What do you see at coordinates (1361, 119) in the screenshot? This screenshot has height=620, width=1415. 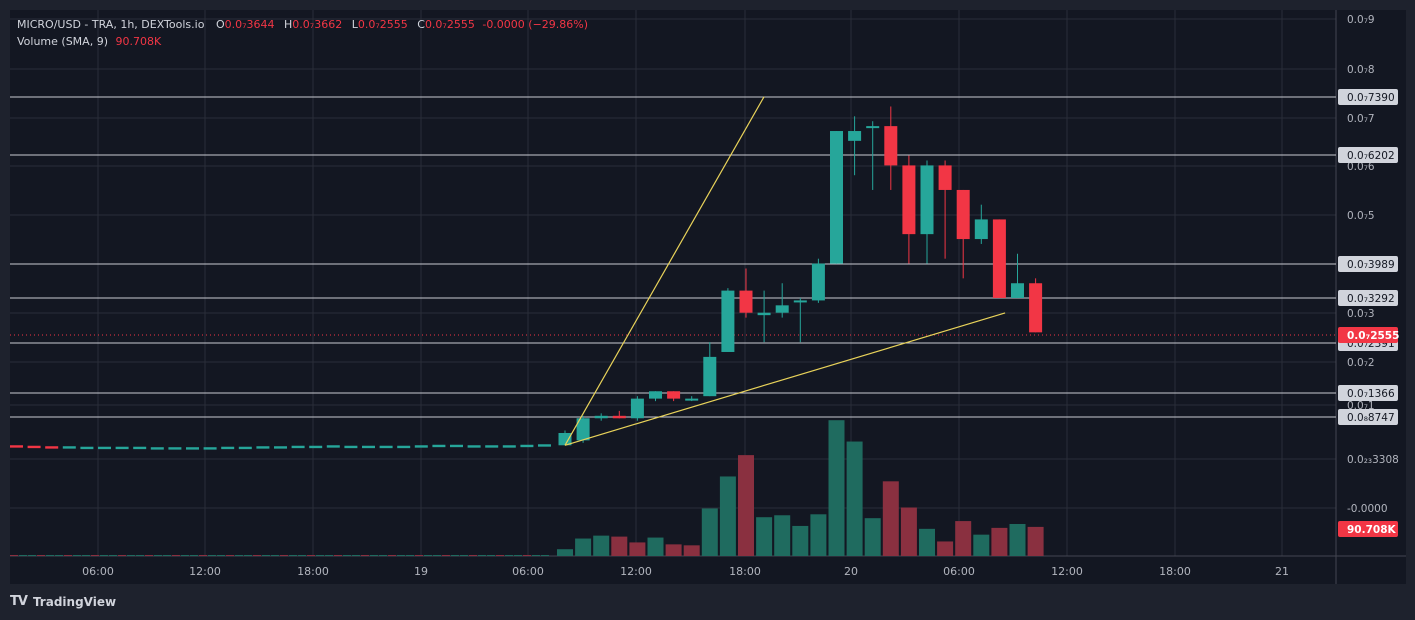 I see `y-tick-label: 0.0₇7` at bounding box center [1361, 119].